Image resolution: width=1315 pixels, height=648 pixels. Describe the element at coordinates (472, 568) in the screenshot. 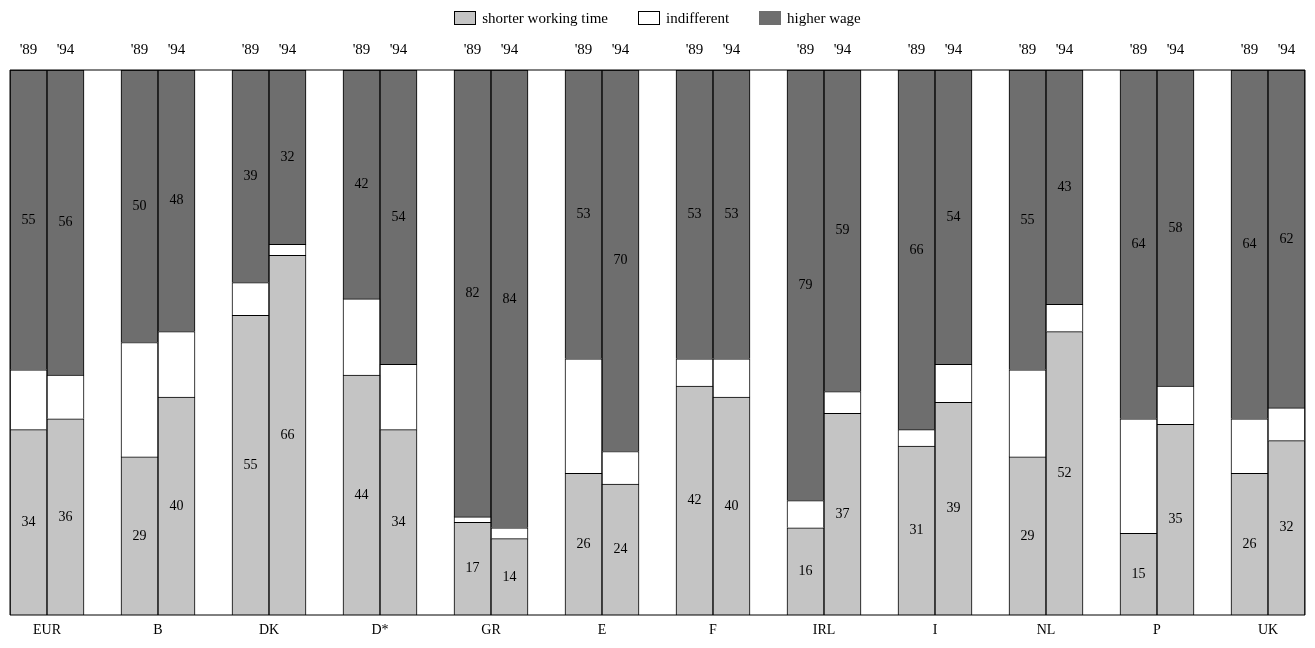

I see `data-label: 17` at that location.